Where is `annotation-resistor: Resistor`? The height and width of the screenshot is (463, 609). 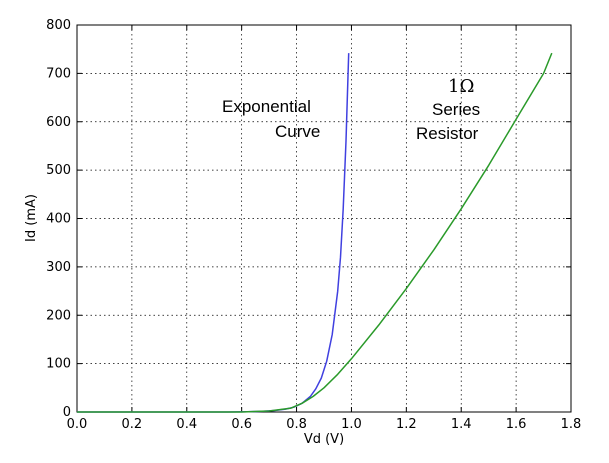
annotation-resistor: Resistor is located at coordinates (447, 133).